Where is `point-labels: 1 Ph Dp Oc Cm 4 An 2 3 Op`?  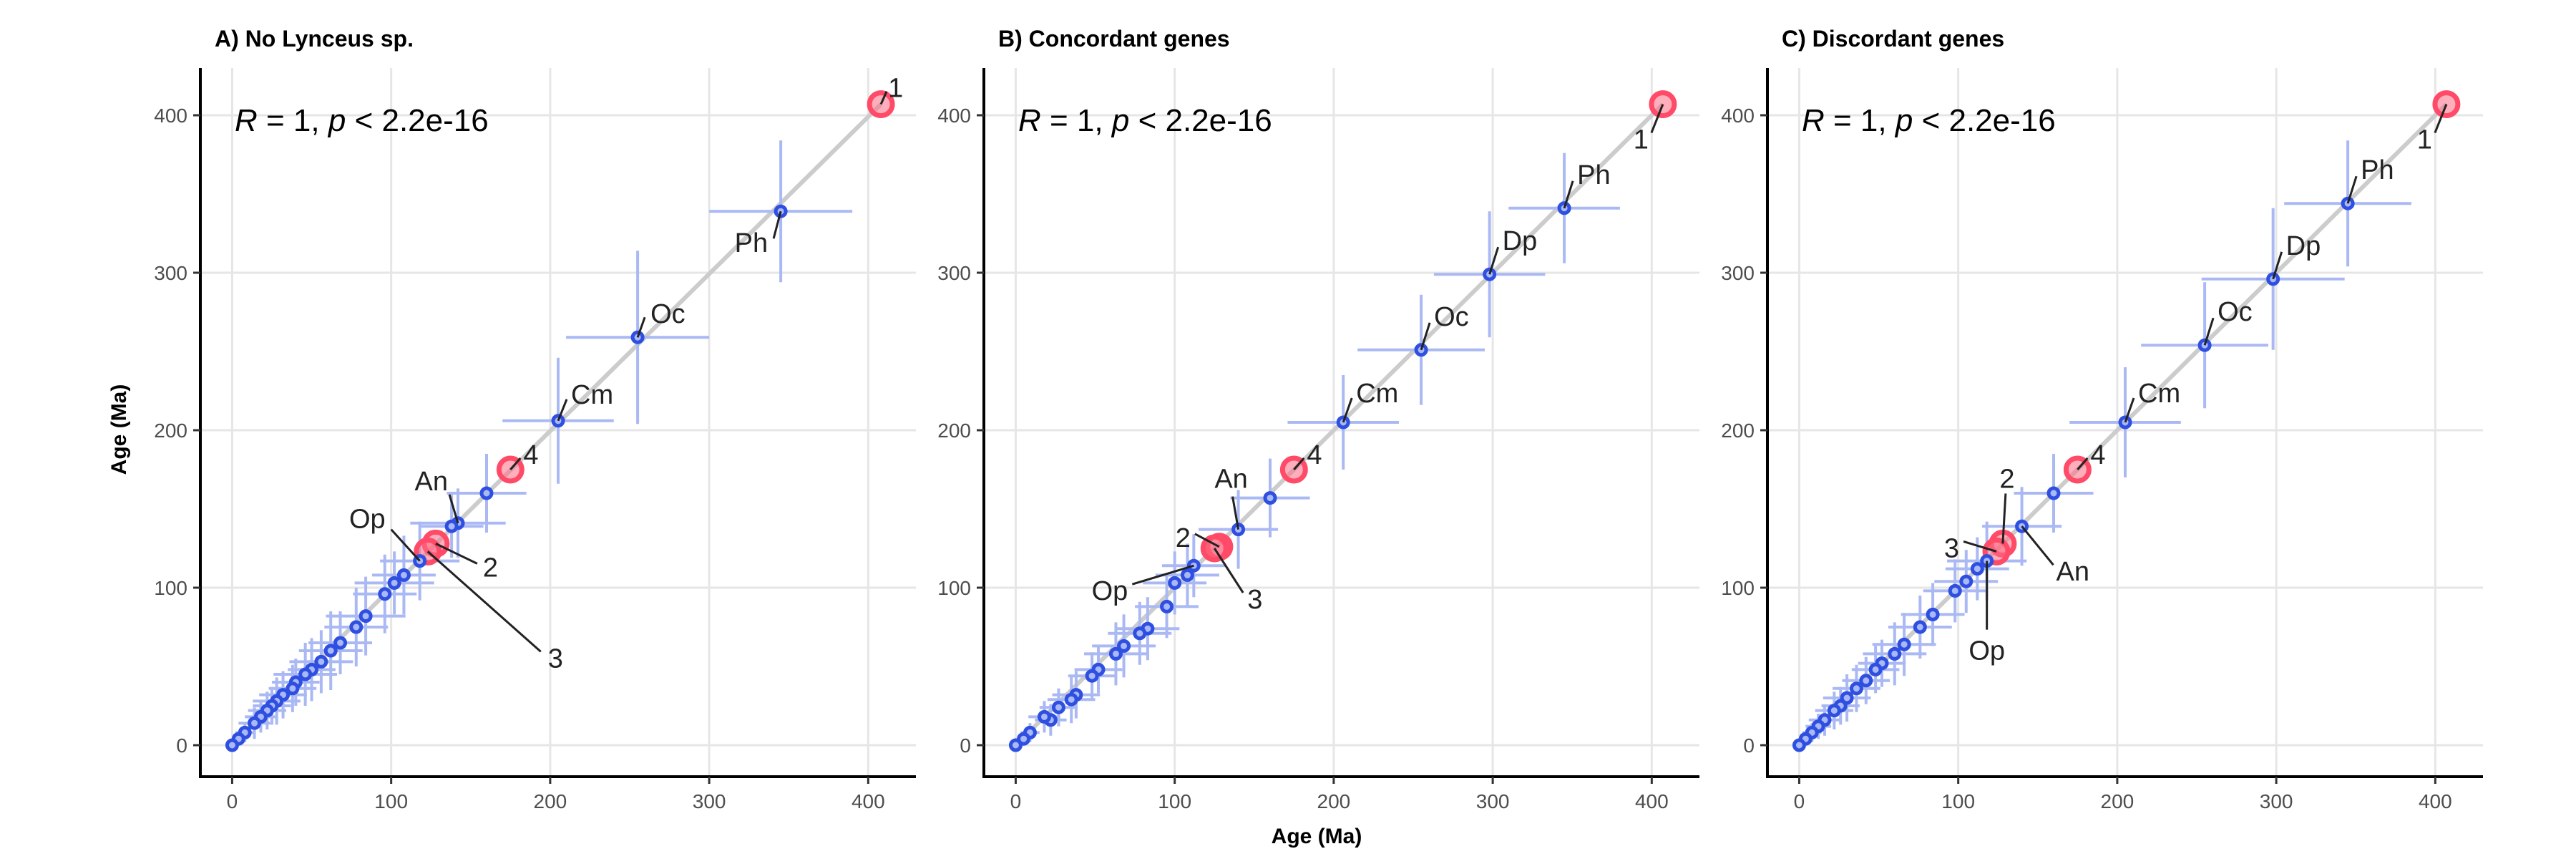 point-labels: 1 Ph Dp Oc Cm 4 An 2 3 Op is located at coordinates (2196, 385).